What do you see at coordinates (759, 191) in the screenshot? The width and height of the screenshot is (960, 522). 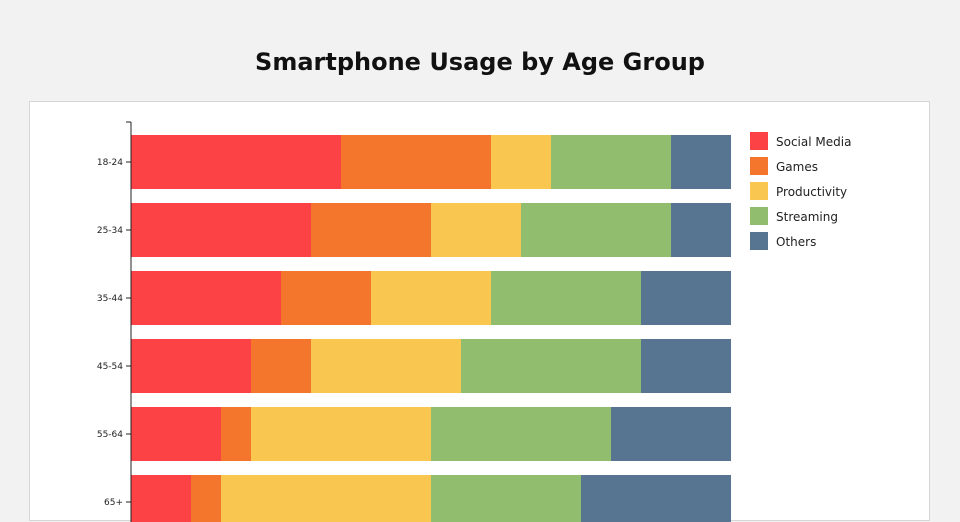 I see `legend-swatch-productivity` at bounding box center [759, 191].